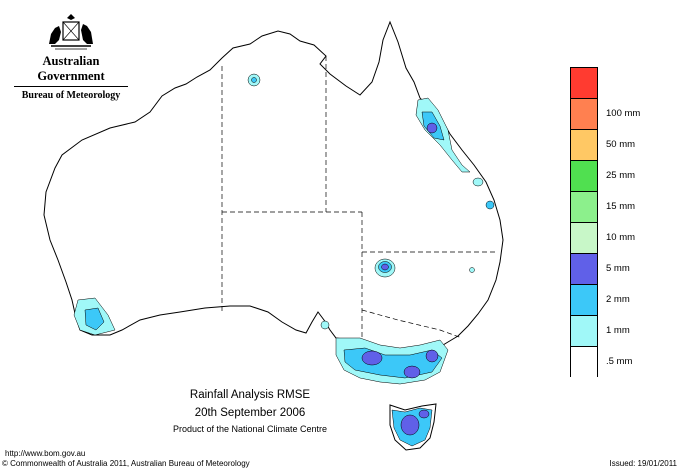  Describe the element at coordinates (618, 299) in the screenshot. I see `legend-label: 2 mm` at that location.